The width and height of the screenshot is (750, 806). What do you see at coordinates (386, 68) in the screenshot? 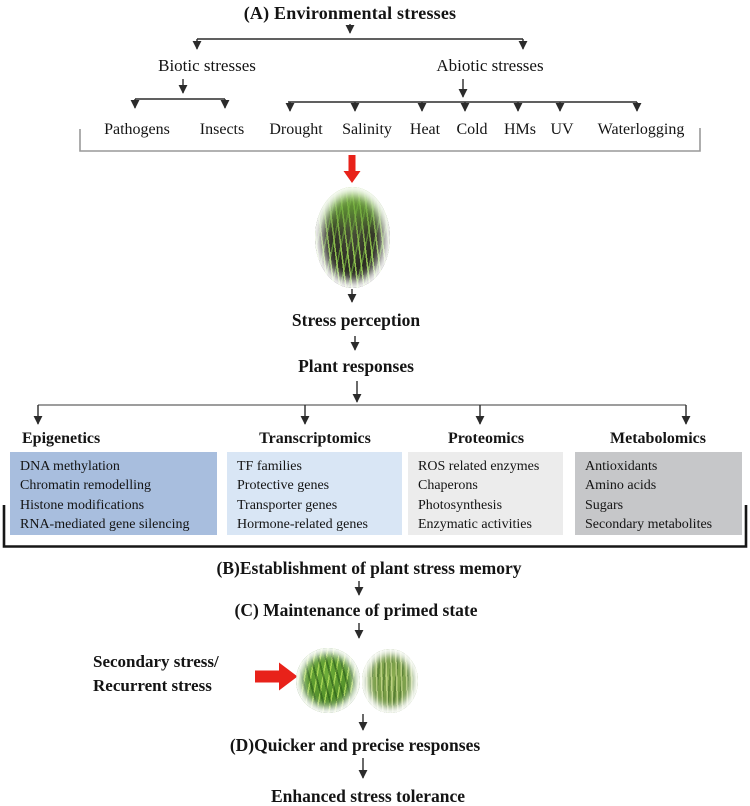
I see `environmental-stress-tree-lines` at bounding box center [386, 68].